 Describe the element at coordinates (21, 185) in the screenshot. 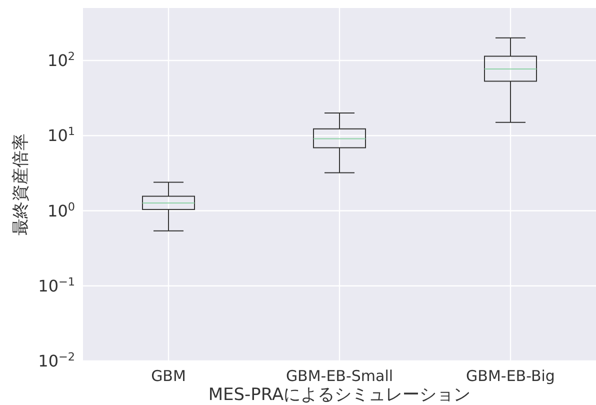

I see `y-axis-title: 最終資産倍率` at that location.